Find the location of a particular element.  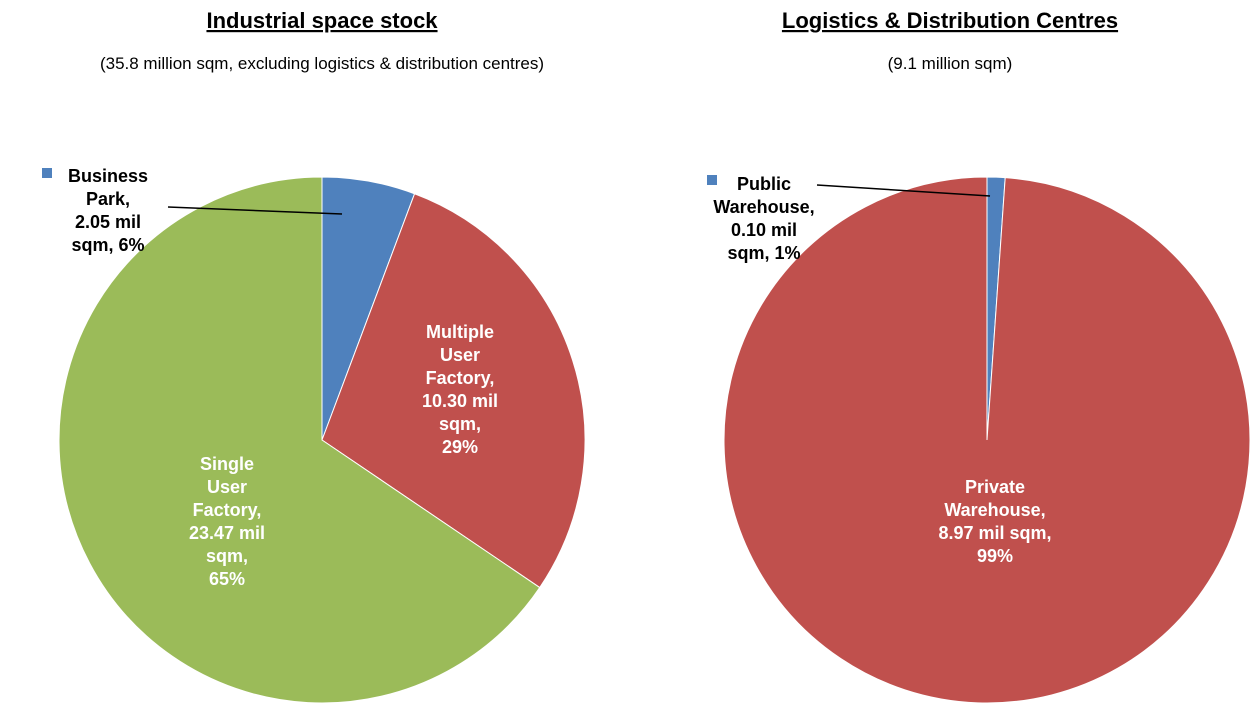

data-label-line: 65% is located at coordinates (227, 579).